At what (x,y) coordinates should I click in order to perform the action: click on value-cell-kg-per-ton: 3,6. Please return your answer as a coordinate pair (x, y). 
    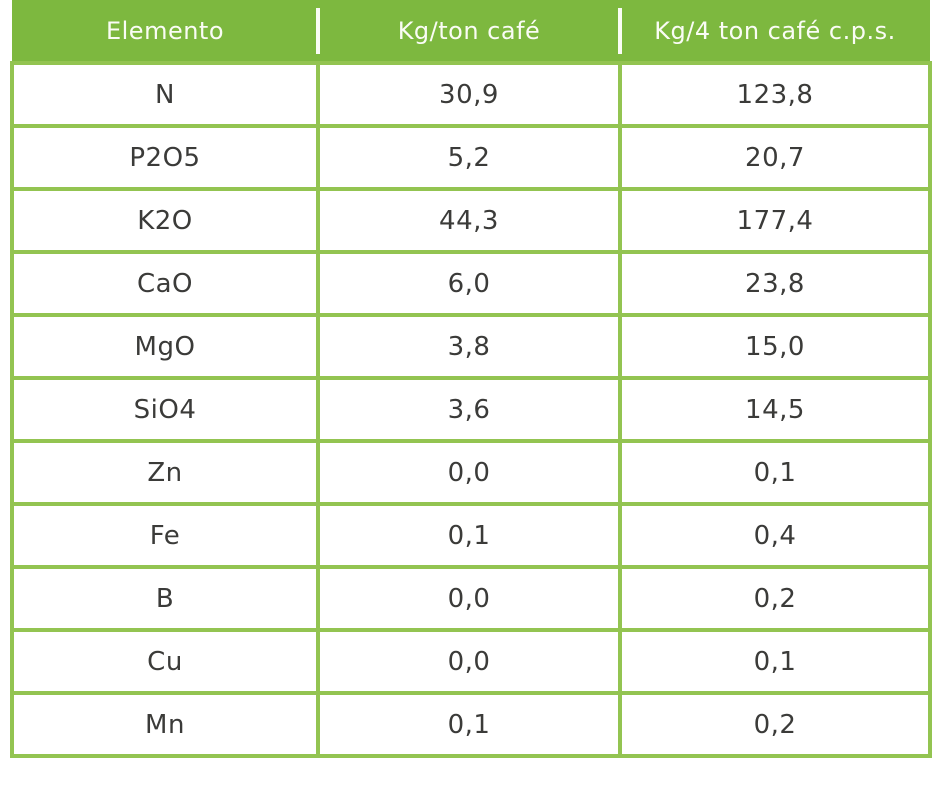
    Looking at the image, I should click on (469, 409).